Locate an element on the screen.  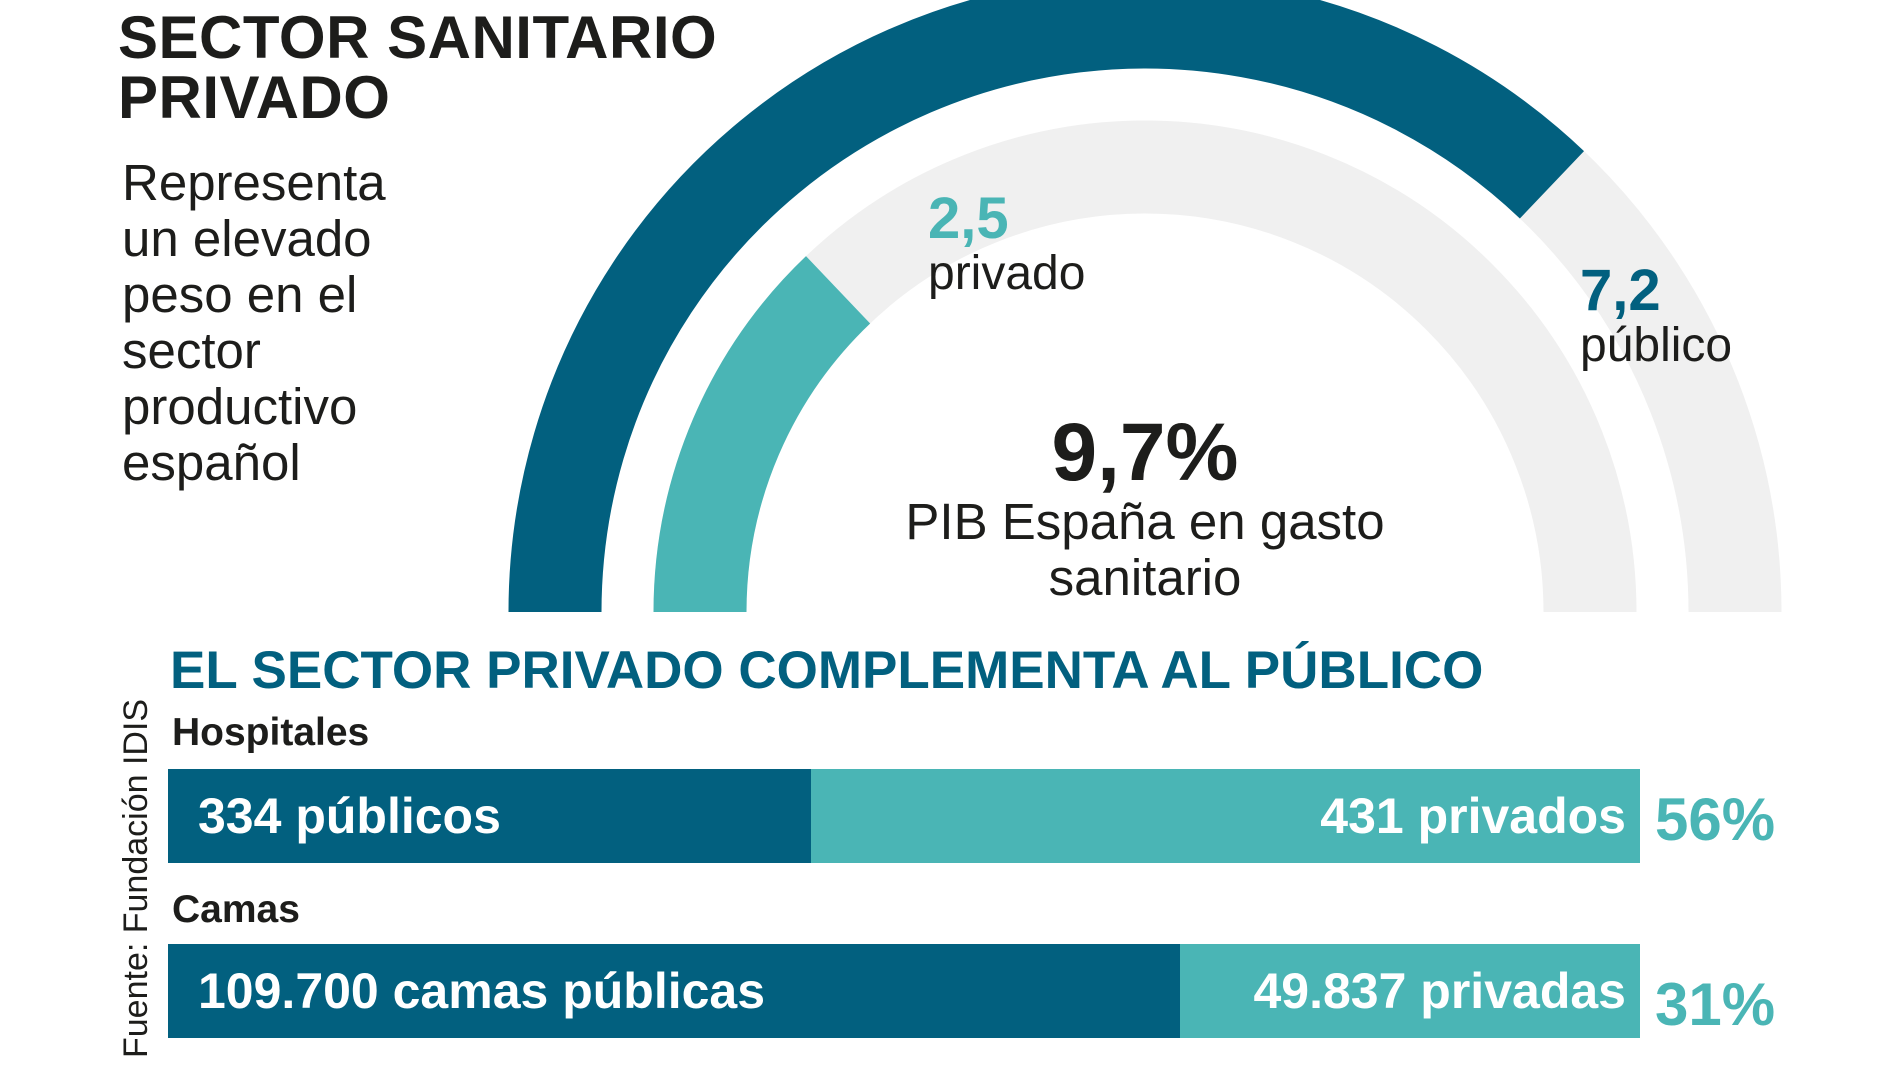
hospitales-label: Hospitales is located at coordinates (271, 732).